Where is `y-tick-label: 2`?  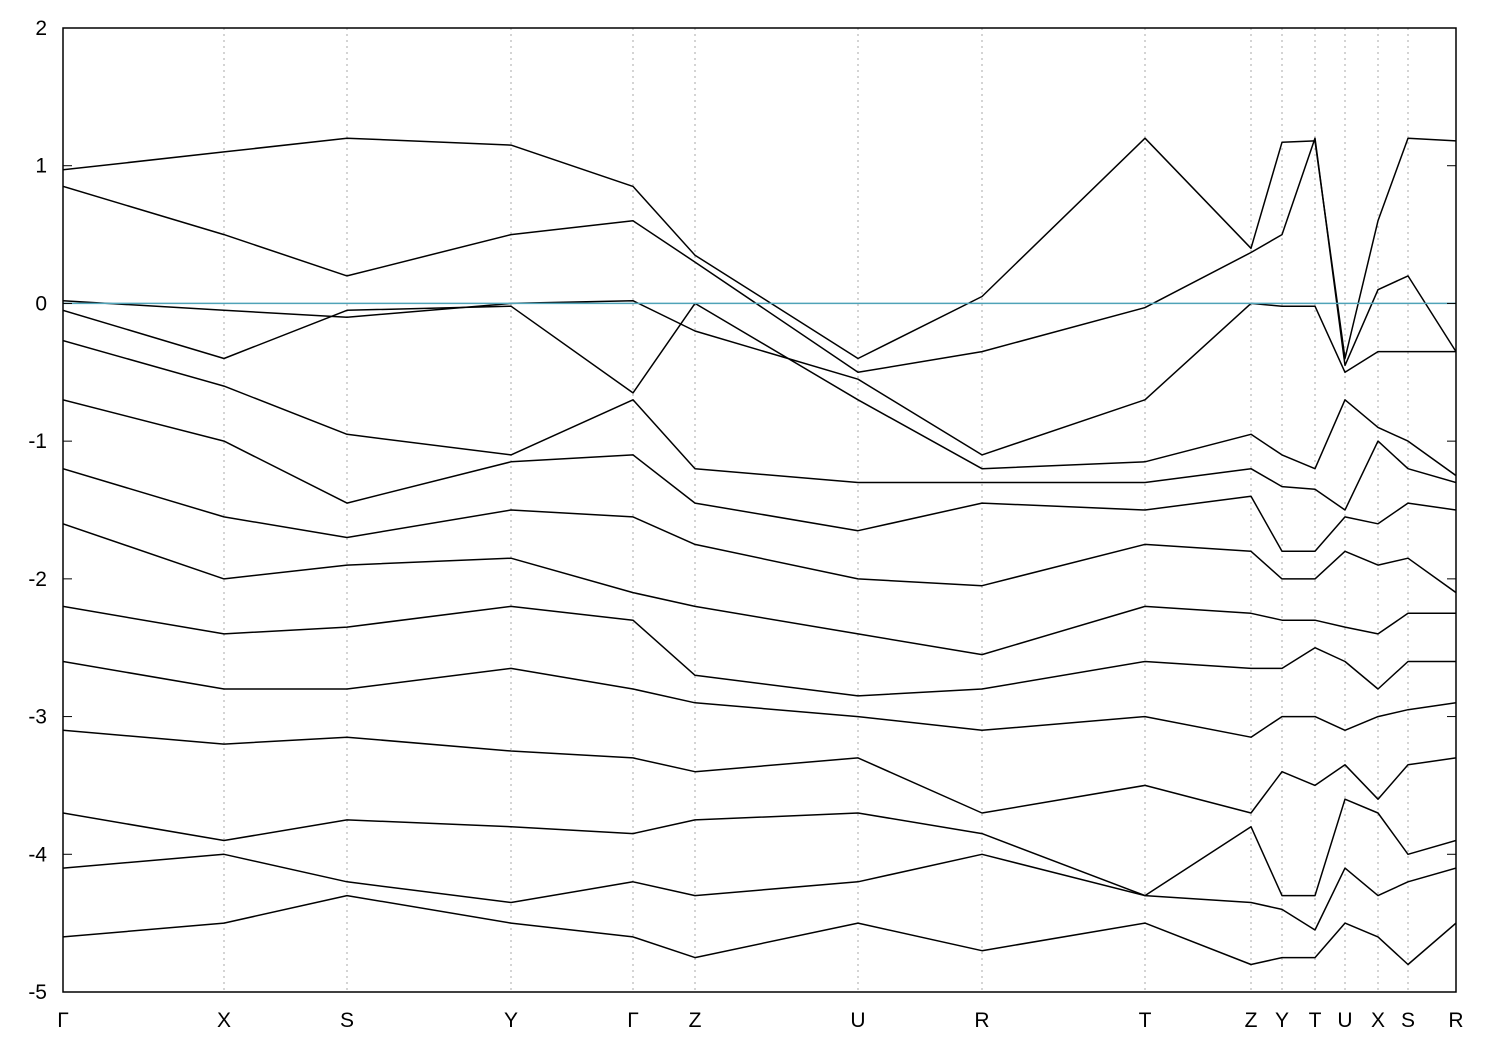 y-tick-label: 2 is located at coordinates (41, 28).